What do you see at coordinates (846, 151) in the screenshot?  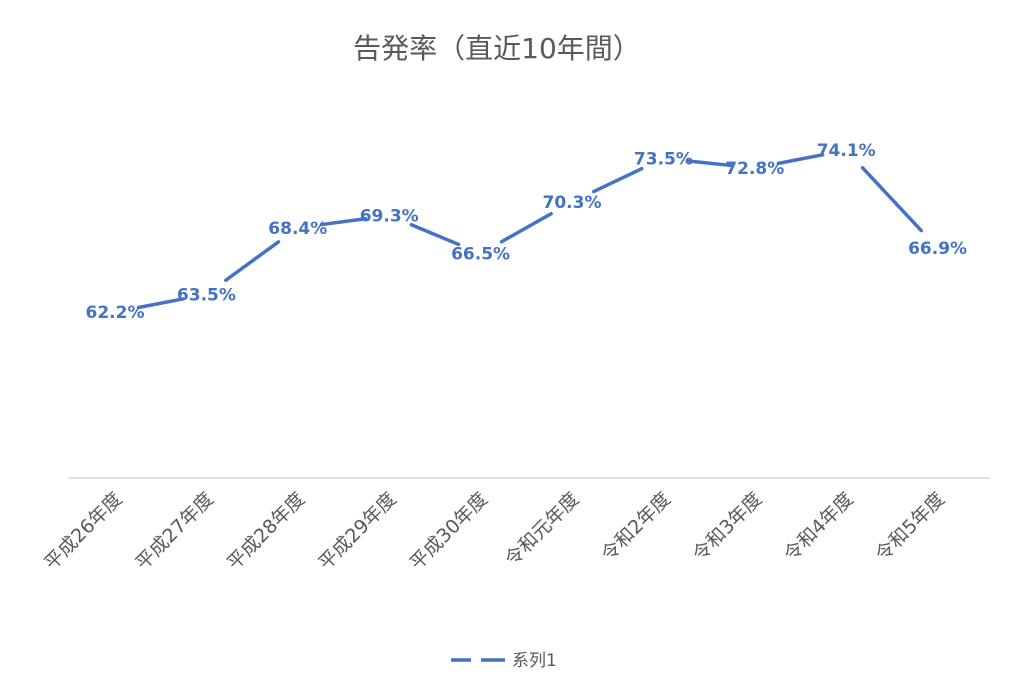 I see `data-label: 74.1%` at bounding box center [846, 151].